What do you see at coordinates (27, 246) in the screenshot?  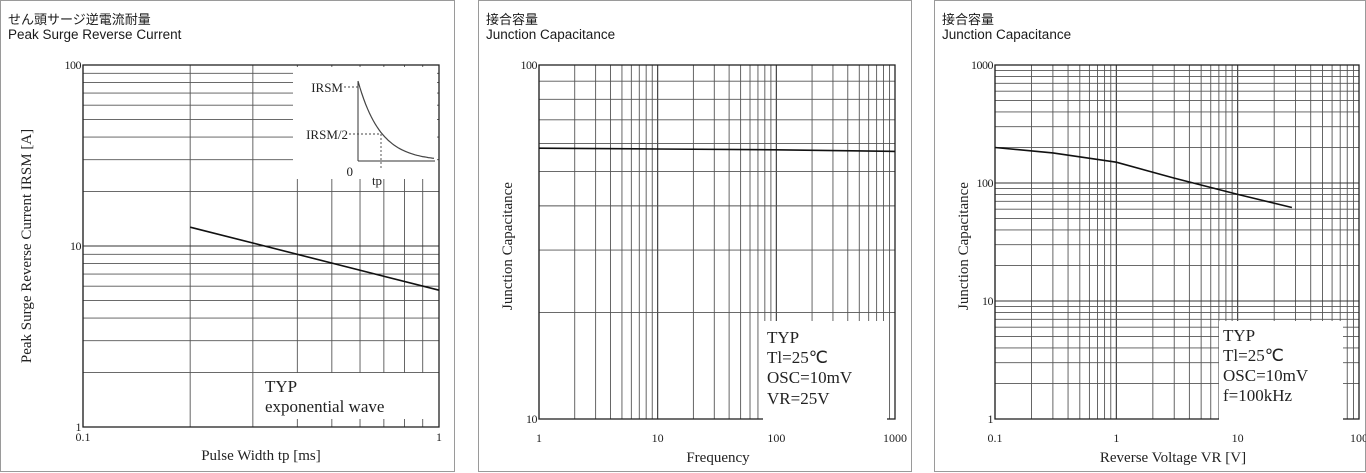 I see `y-axis-label: Peak Surge Reverse Current IRSM [A]` at bounding box center [27, 246].